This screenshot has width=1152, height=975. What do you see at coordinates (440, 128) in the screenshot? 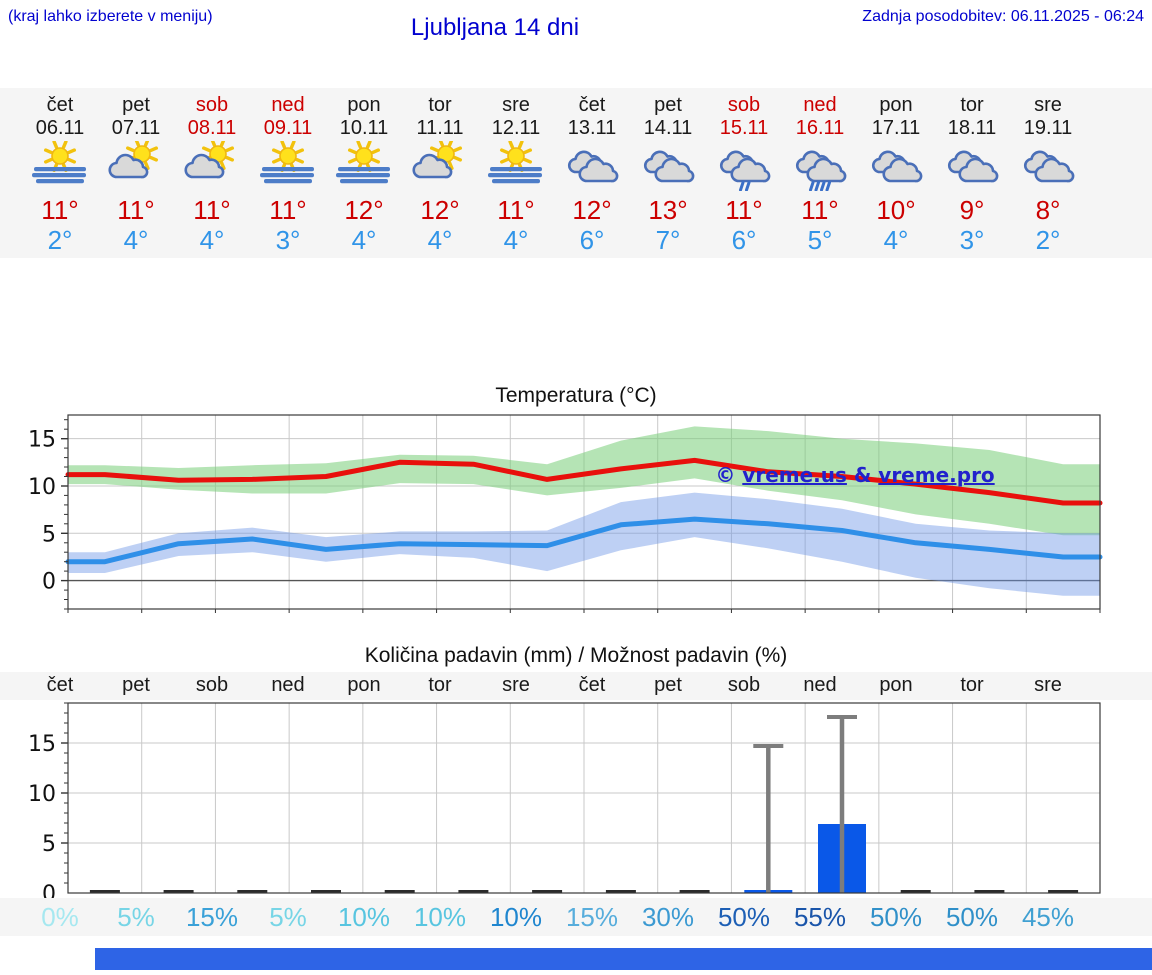
I see `day-date: 11.11` at bounding box center [440, 128].